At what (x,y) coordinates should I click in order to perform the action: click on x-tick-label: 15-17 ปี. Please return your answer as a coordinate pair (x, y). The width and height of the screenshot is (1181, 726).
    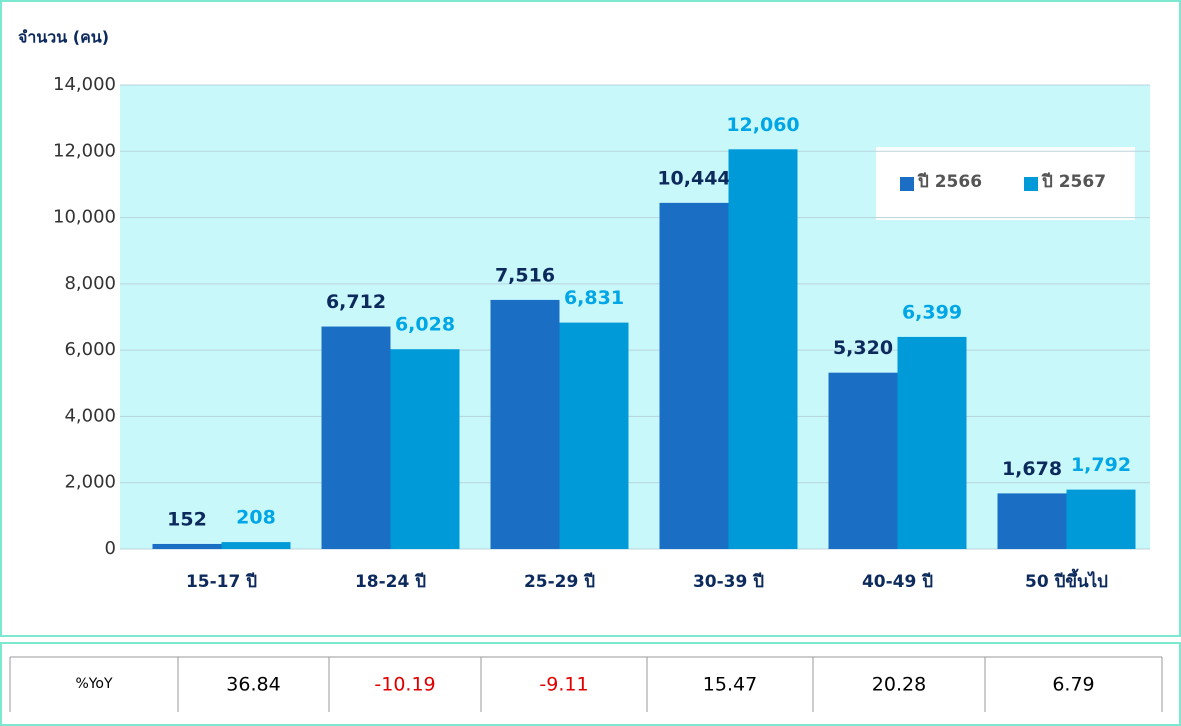
    Looking at the image, I should click on (221, 581).